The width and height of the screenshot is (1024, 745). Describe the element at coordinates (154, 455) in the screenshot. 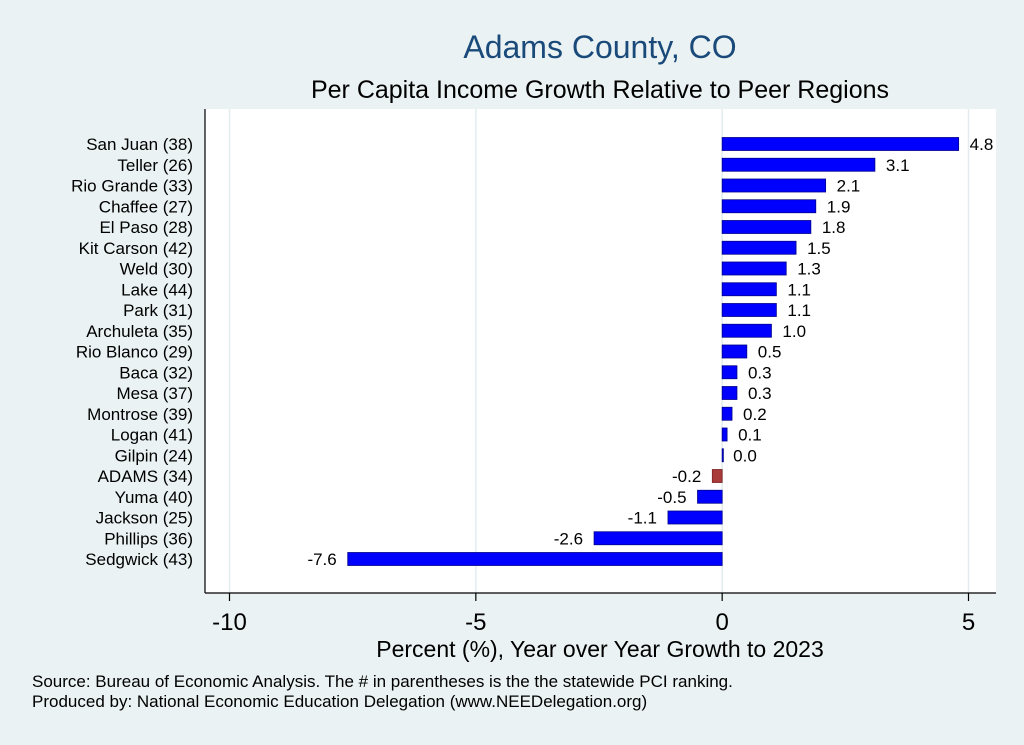

I see `category-label: Gilpin (24)` at that location.